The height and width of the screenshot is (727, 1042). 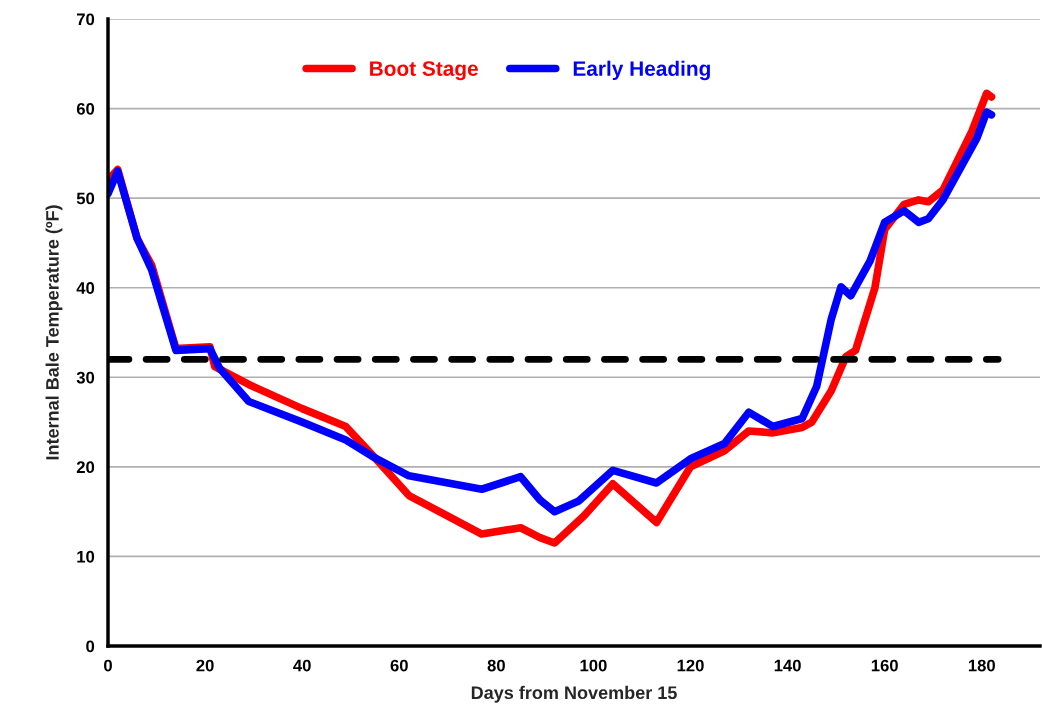 I want to click on x-tick-label: 80, so click(x=496, y=665).